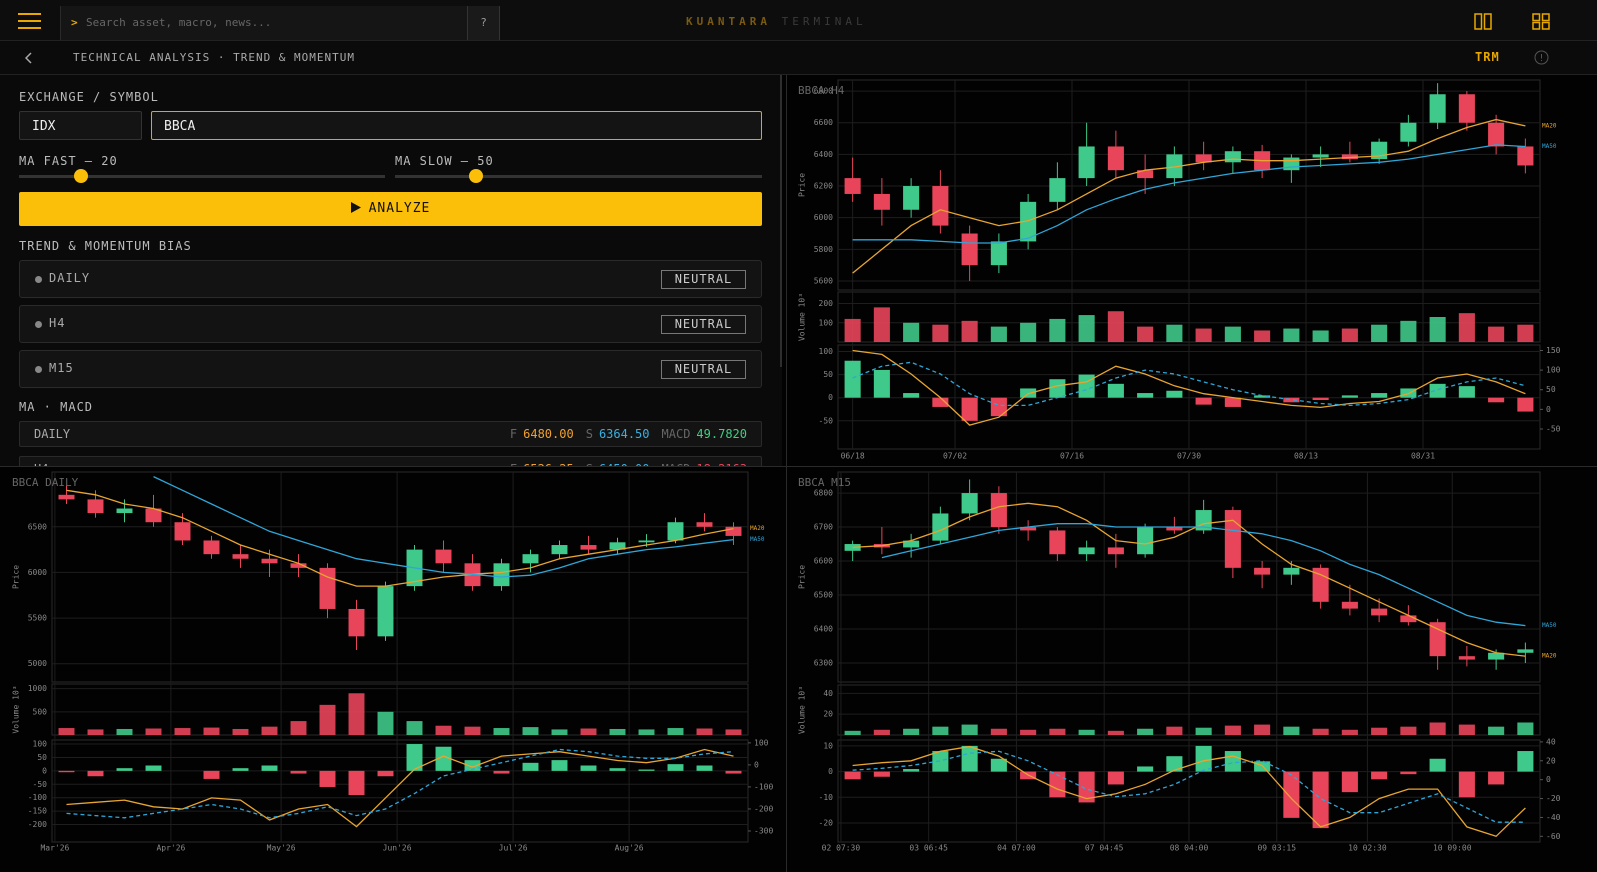 The height and width of the screenshot is (872, 1597). I want to click on exchange-input: IDX, so click(80, 125).